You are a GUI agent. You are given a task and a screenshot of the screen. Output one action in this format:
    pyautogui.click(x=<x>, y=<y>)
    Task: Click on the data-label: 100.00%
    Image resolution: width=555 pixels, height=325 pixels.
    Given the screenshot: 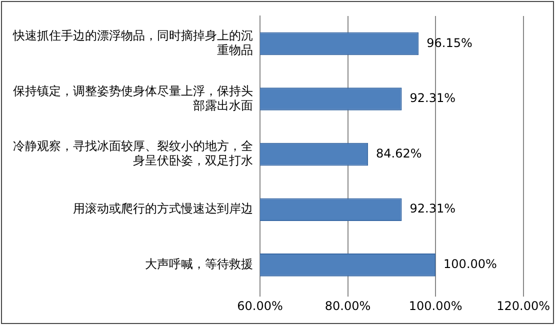 What is the action you would take?
    pyautogui.click(x=470, y=264)
    